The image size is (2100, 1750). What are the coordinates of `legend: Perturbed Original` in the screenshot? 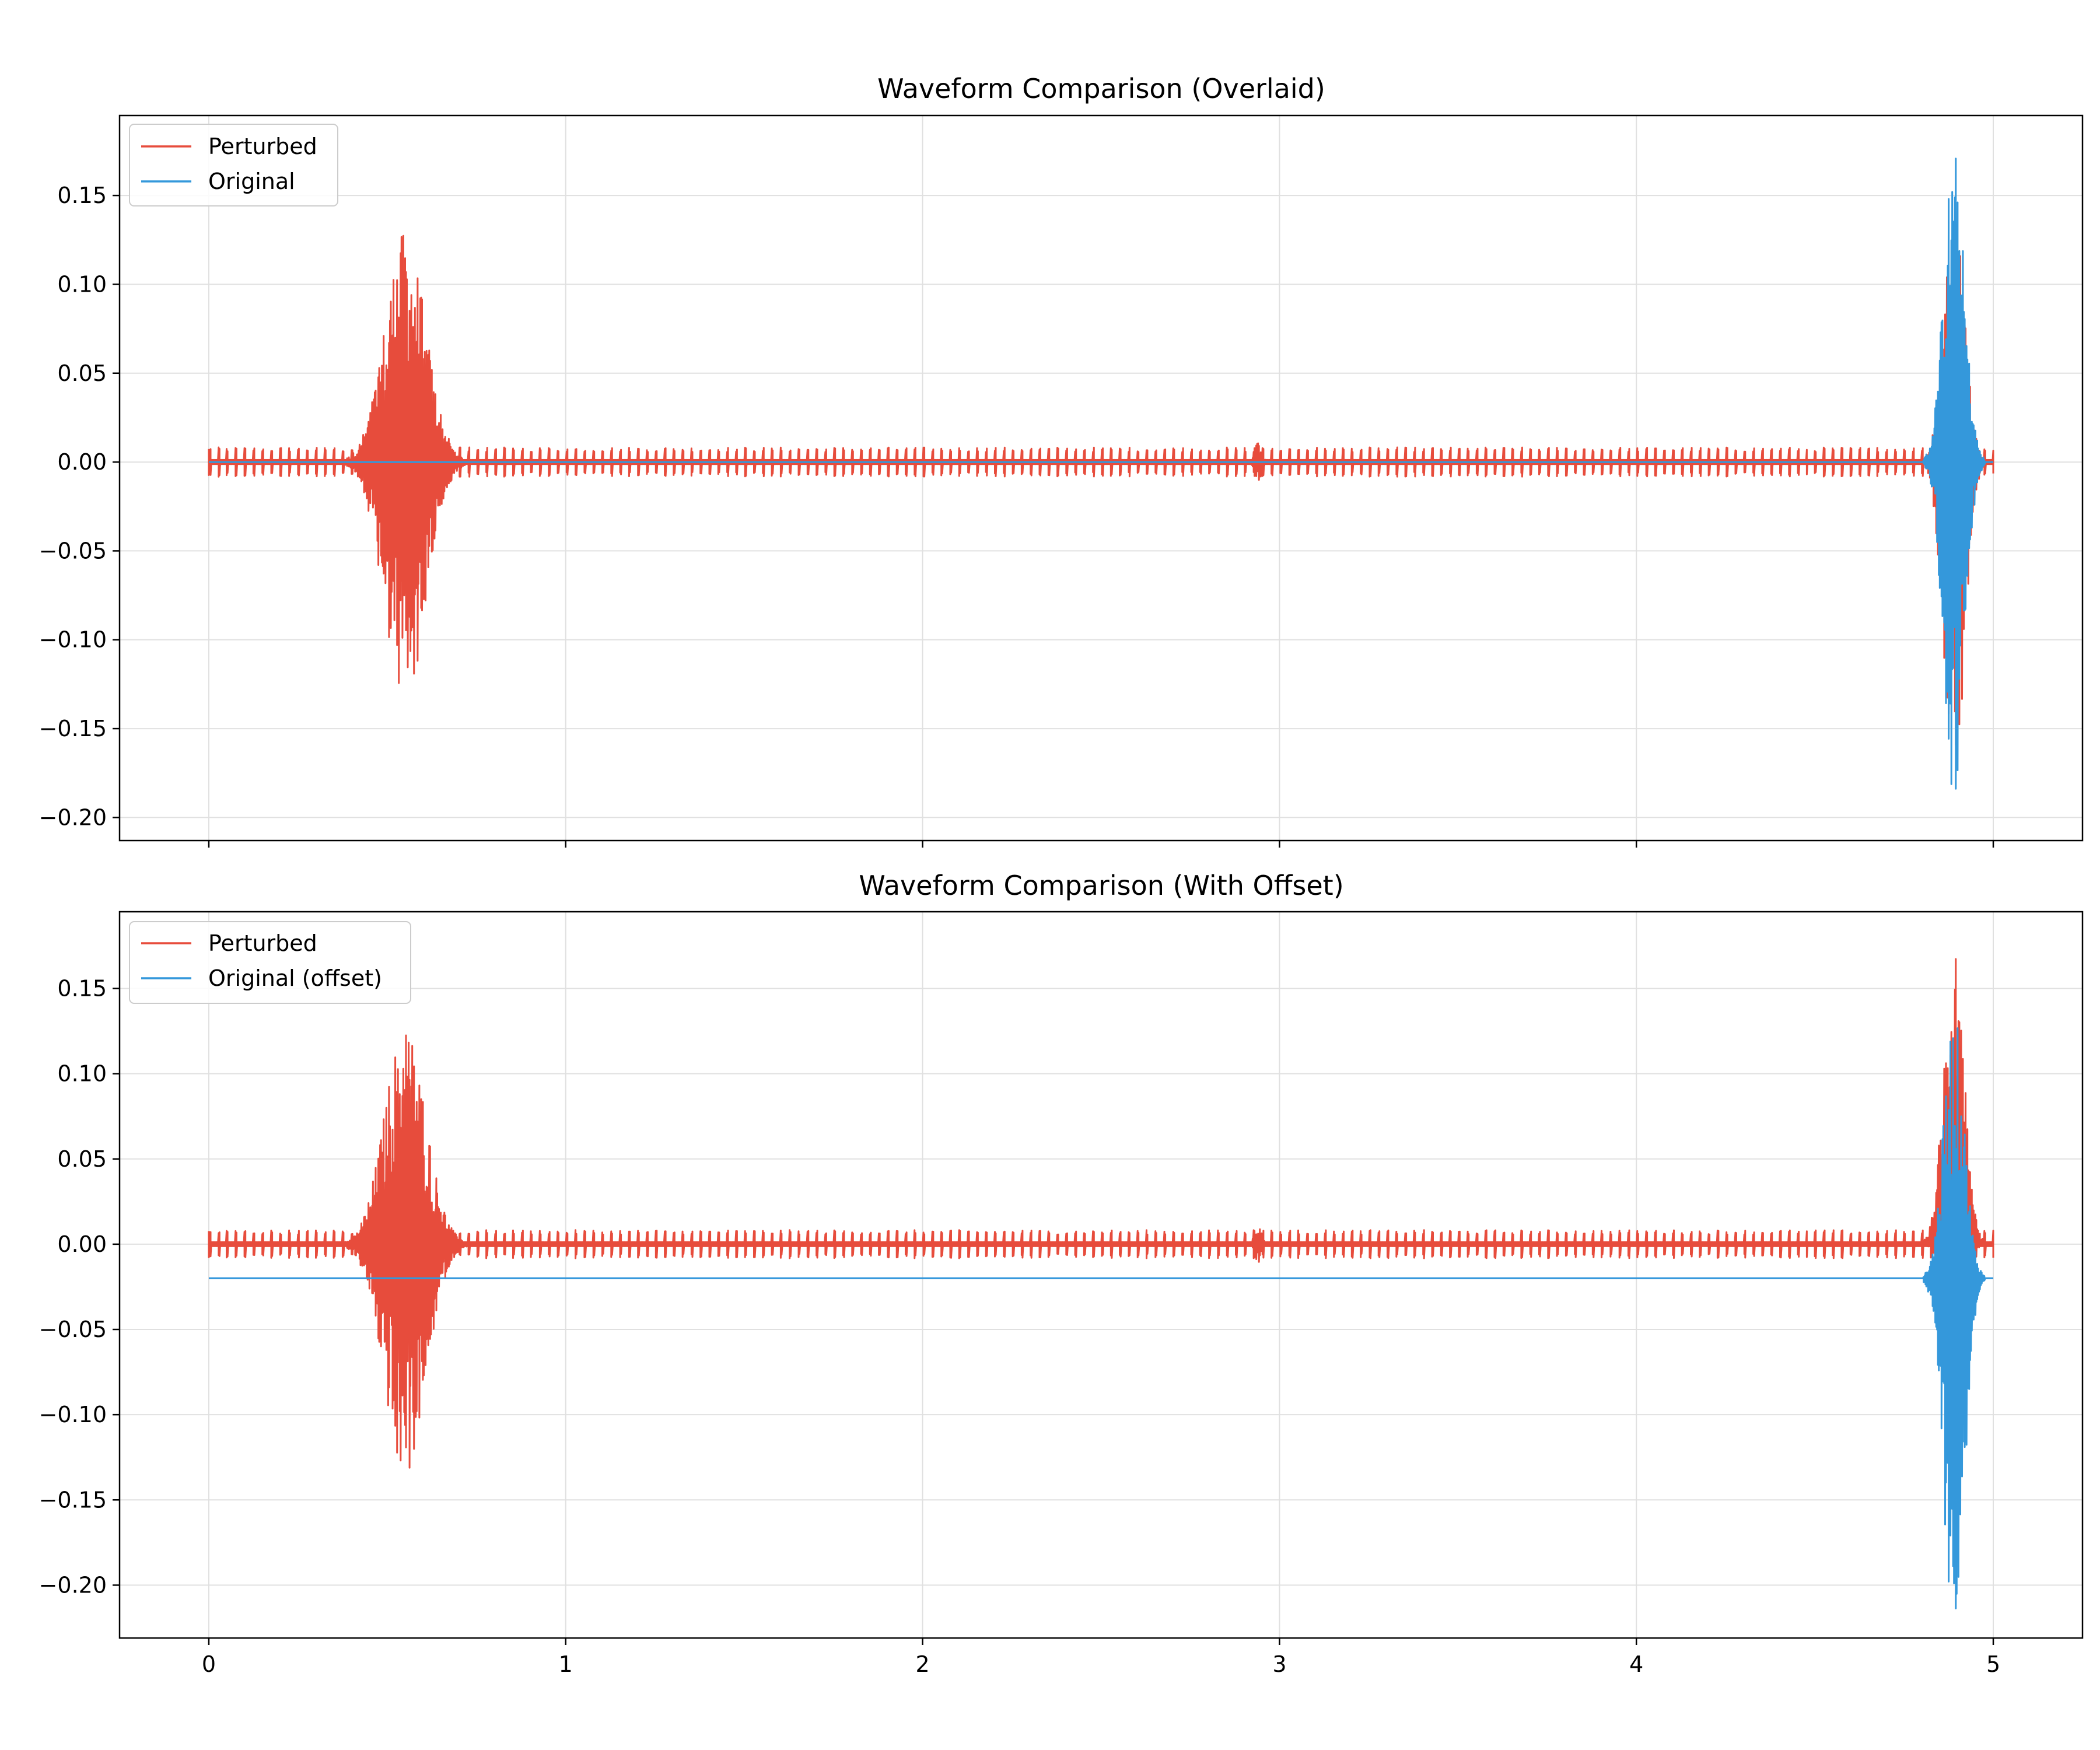 It's located at (233, 165).